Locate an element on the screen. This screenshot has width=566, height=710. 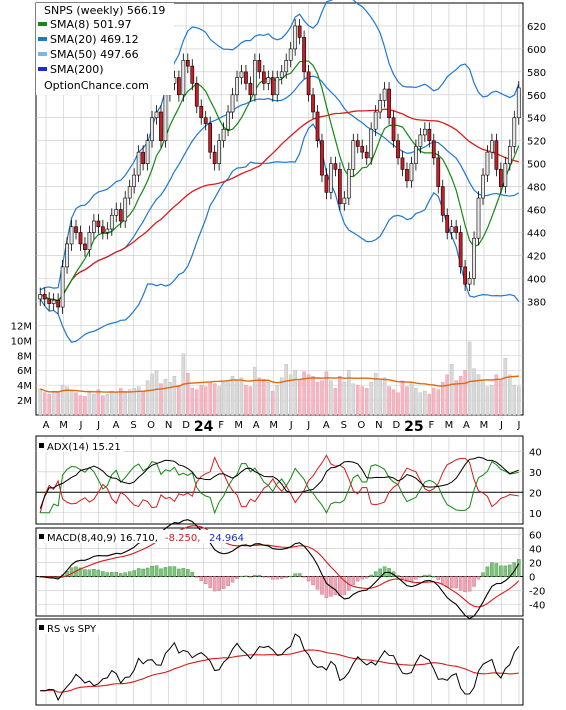
legend-label-sma50: SMA(50) 497.66 is located at coordinates (94, 54).